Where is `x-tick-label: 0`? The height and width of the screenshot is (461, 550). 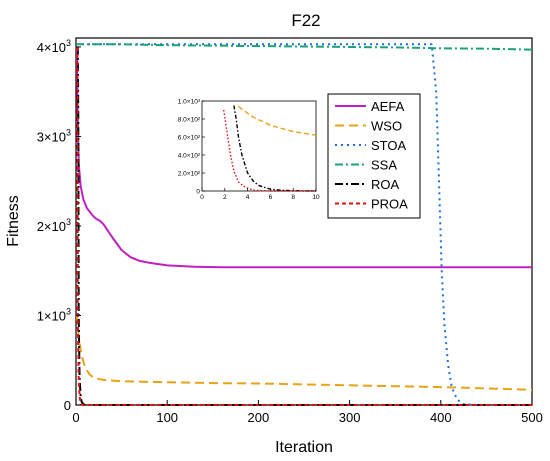
x-tick-label: 0 is located at coordinates (75, 417).